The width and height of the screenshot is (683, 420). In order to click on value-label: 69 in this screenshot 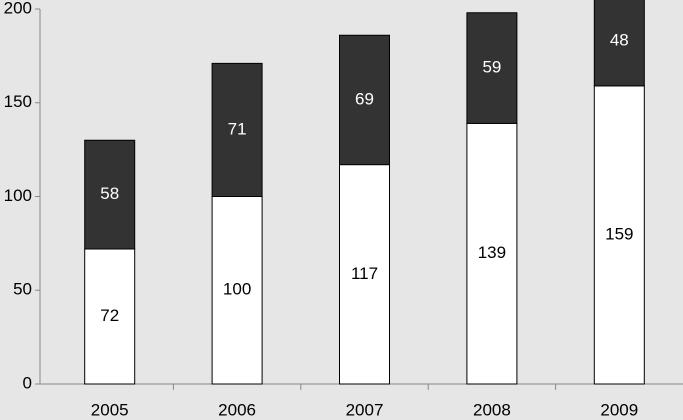, I will do `click(364, 98)`.